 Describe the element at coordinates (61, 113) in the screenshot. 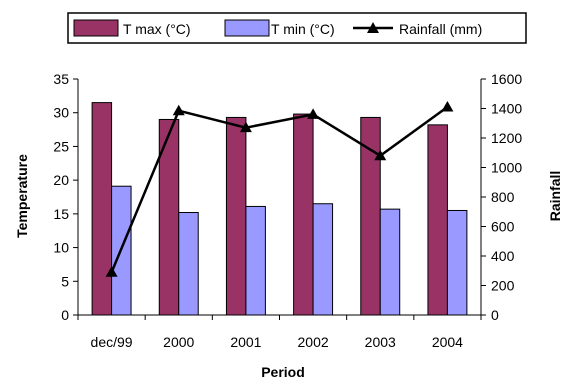

I see `y-tick-label: 30` at that location.